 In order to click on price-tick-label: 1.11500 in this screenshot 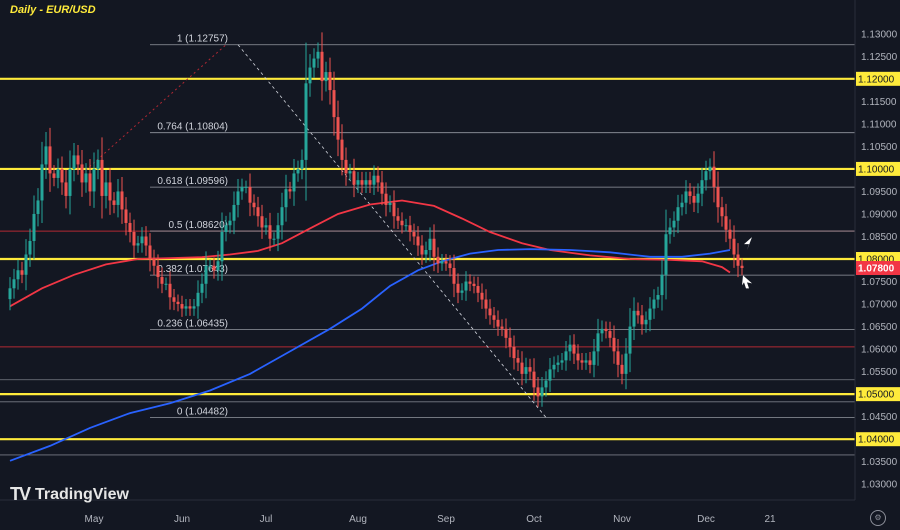, I will do `click(879, 102)`.